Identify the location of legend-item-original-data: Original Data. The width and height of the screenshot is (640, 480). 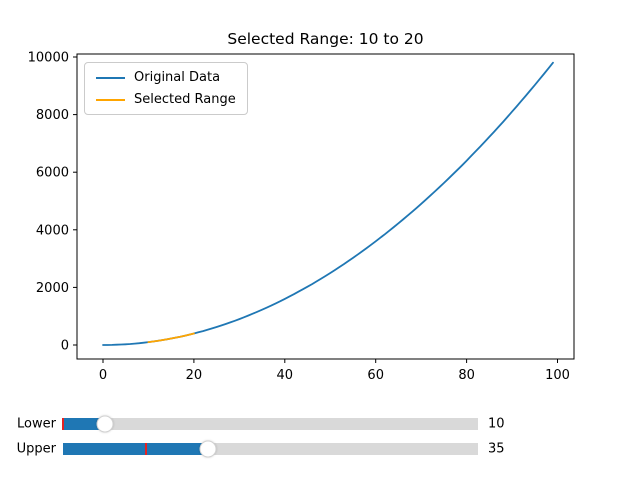
(166, 77).